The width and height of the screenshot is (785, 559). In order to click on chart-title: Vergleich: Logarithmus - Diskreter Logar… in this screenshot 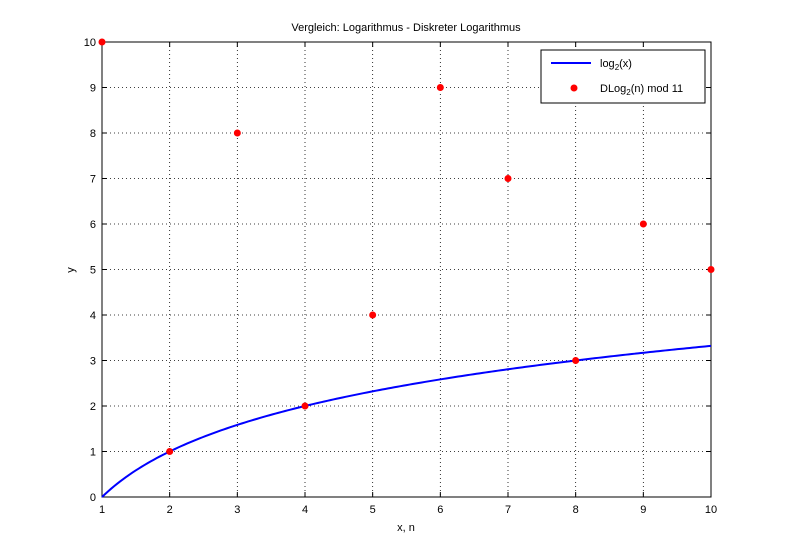, I will do `click(406, 28)`.